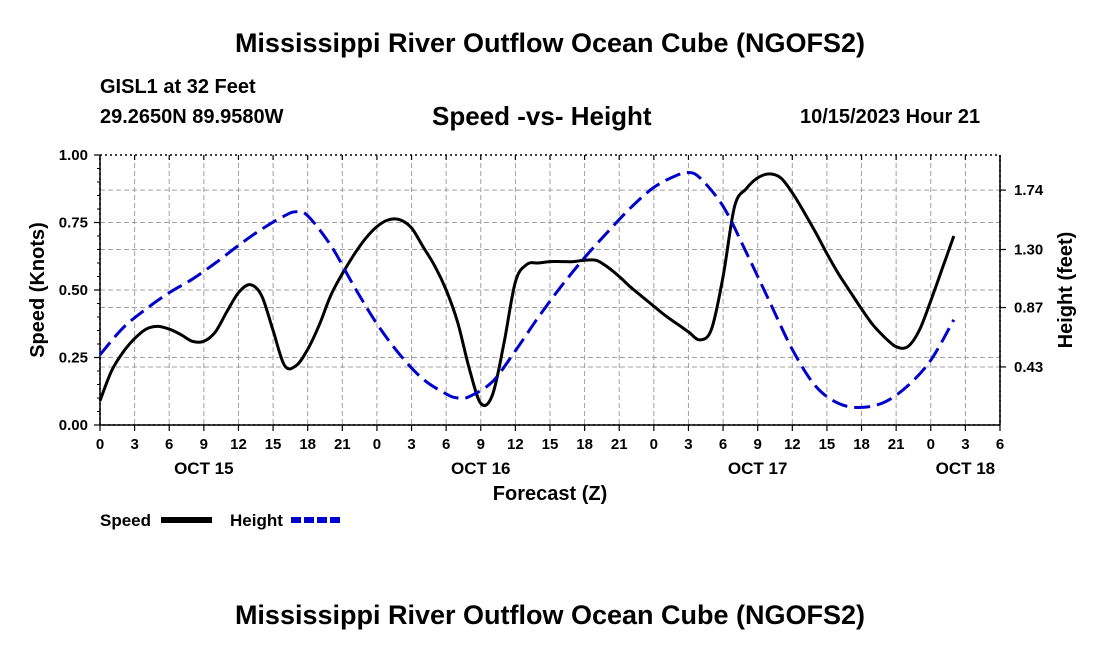 The width and height of the screenshot is (1100, 650). What do you see at coordinates (73, 358) in the screenshot?
I see `y-tick-label: 0.25` at bounding box center [73, 358].